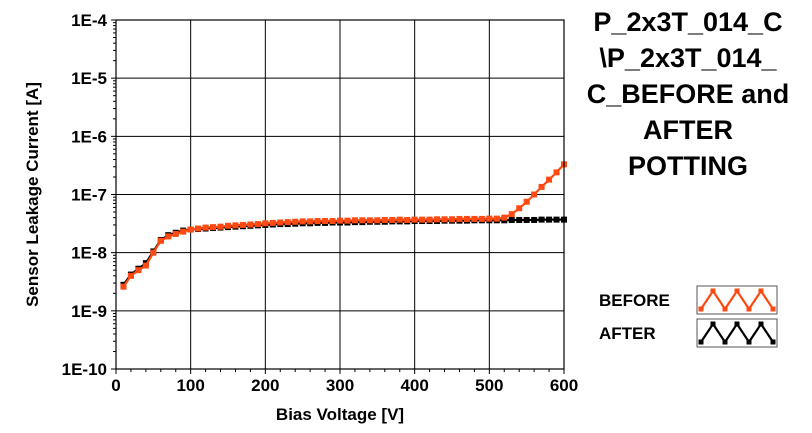 This screenshot has width=812, height=433. What do you see at coordinates (340, 414) in the screenshot?
I see `x-axis-title: Bias Voltage [V]` at bounding box center [340, 414].